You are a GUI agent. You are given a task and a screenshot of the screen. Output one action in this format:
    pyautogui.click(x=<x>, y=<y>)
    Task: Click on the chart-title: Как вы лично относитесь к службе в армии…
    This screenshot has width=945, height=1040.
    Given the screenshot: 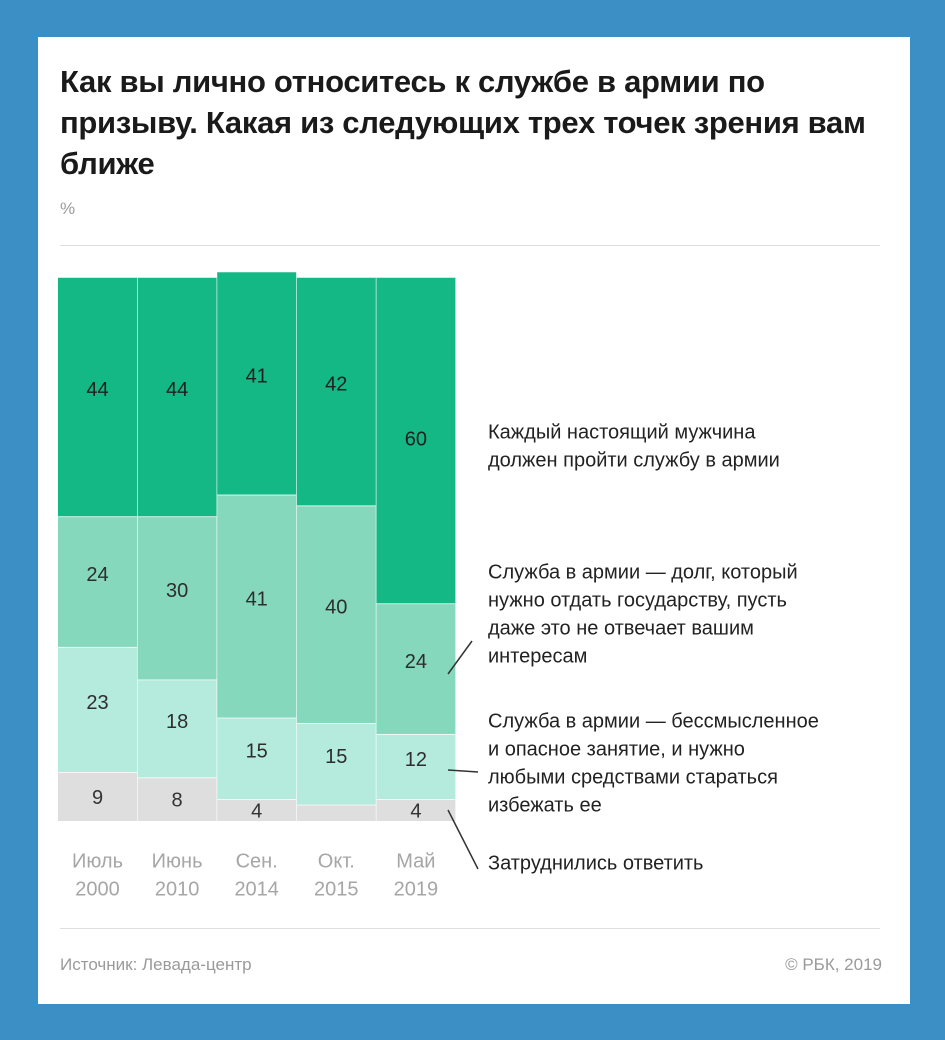 What is the action you would take?
    pyautogui.click(x=463, y=122)
    